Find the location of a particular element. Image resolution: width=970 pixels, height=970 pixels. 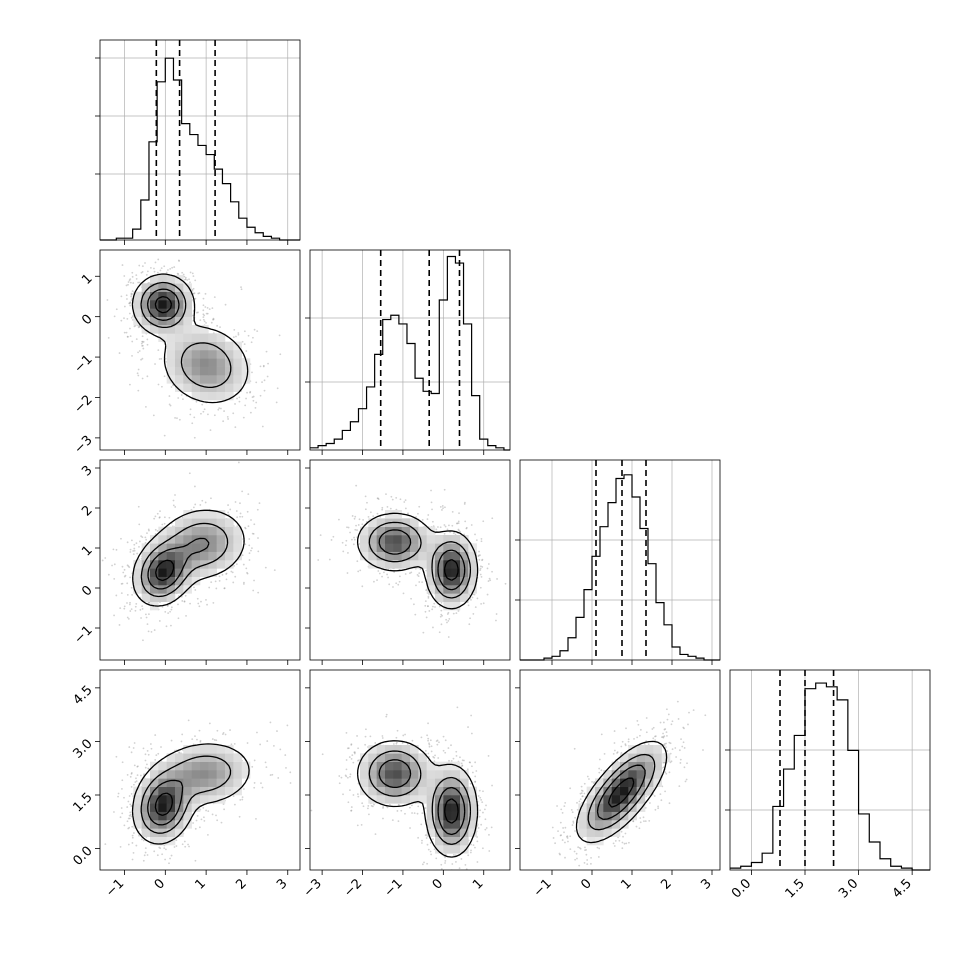

y-tick-label: −1 is located at coordinates (83, 364).